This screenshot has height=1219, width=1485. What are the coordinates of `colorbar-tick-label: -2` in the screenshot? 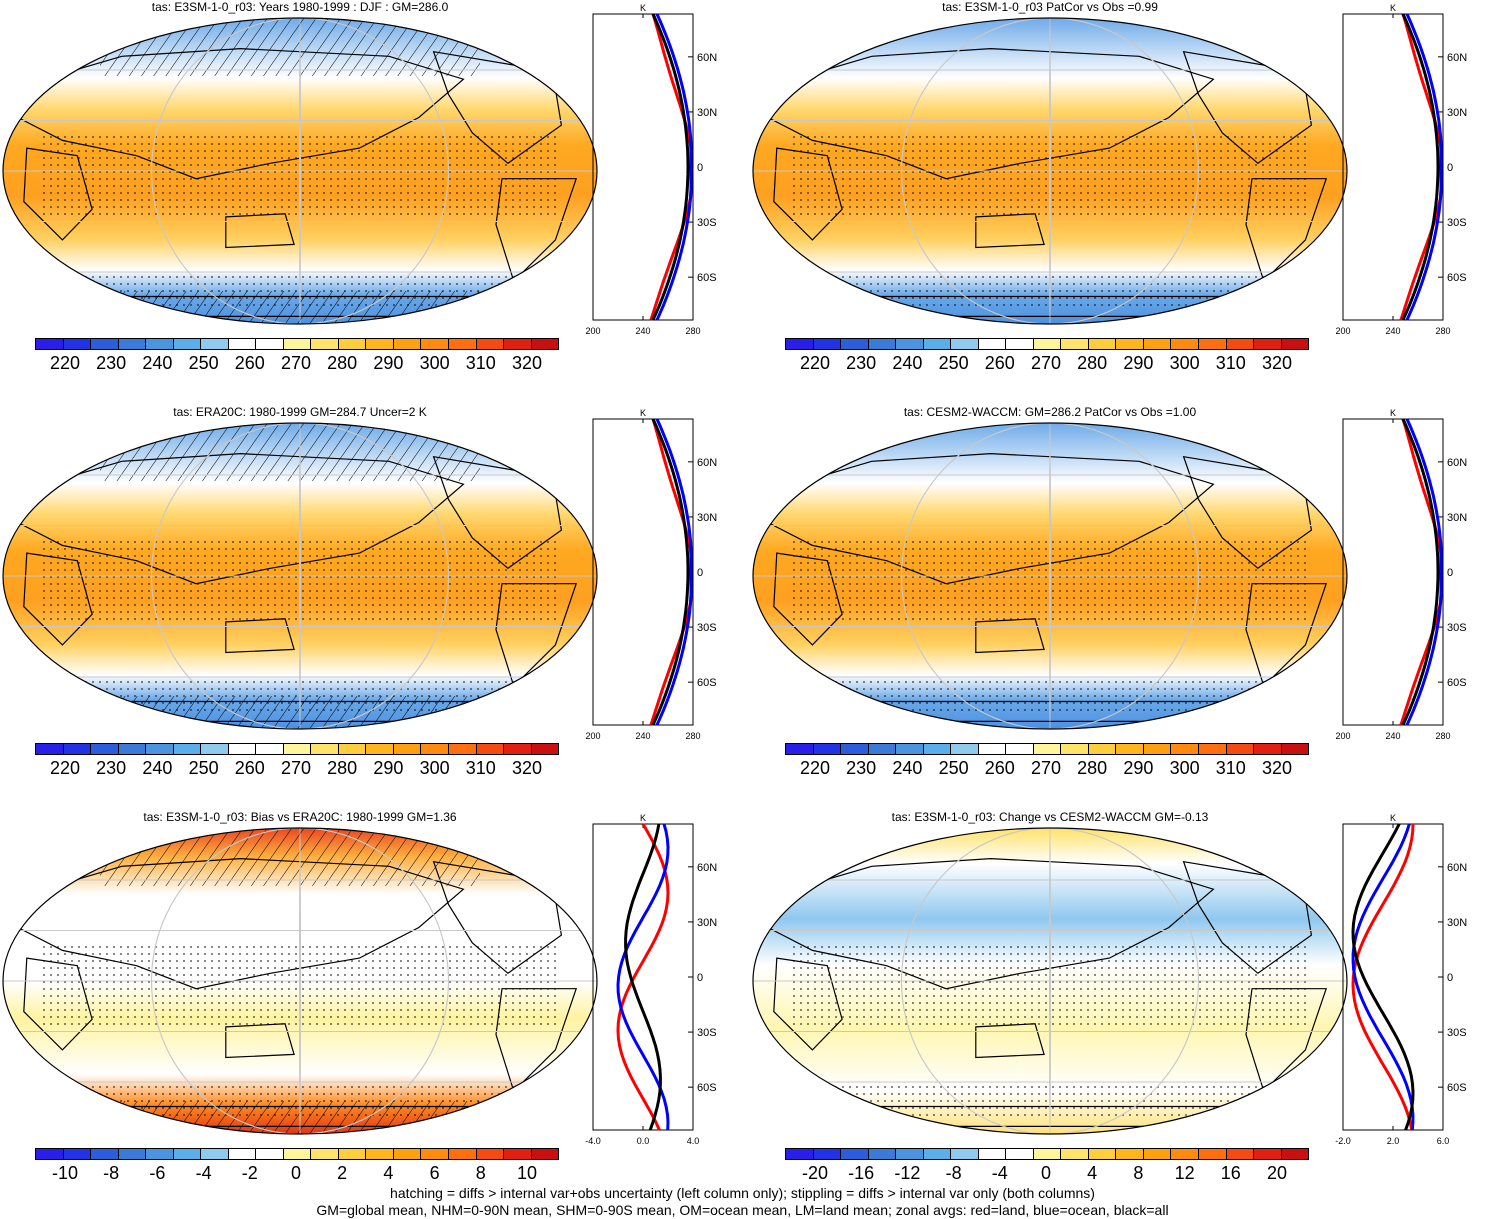 It's located at (249, 1173).